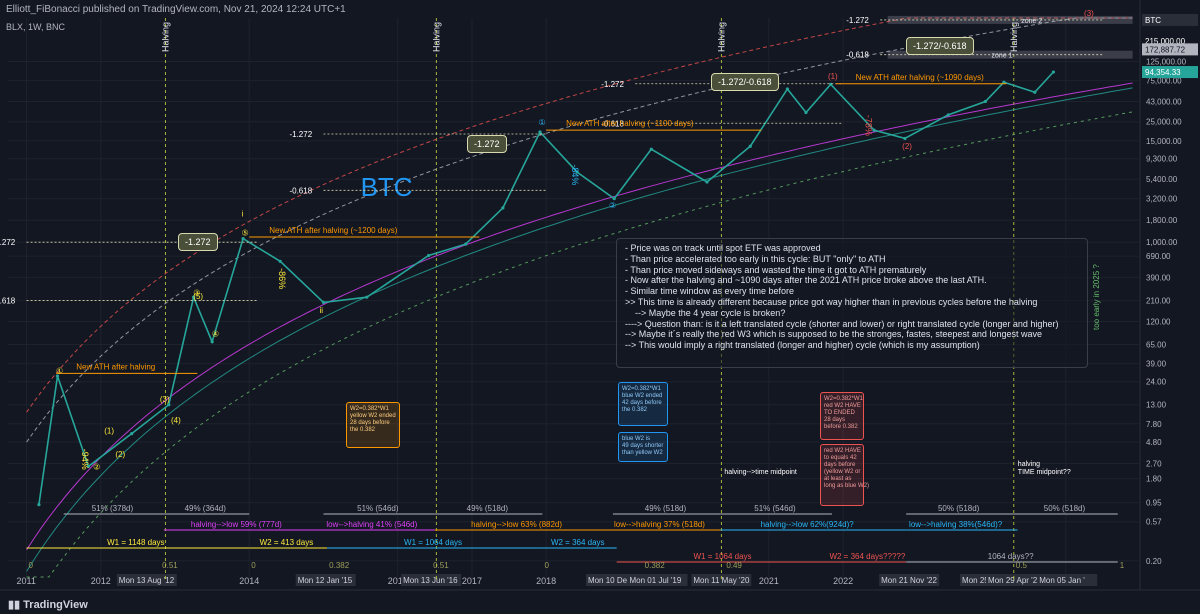 The height and width of the screenshot is (614, 1200). What do you see at coordinates (1154, 522) in the screenshot?
I see `y-tick-label: 0.57` at bounding box center [1154, 522].